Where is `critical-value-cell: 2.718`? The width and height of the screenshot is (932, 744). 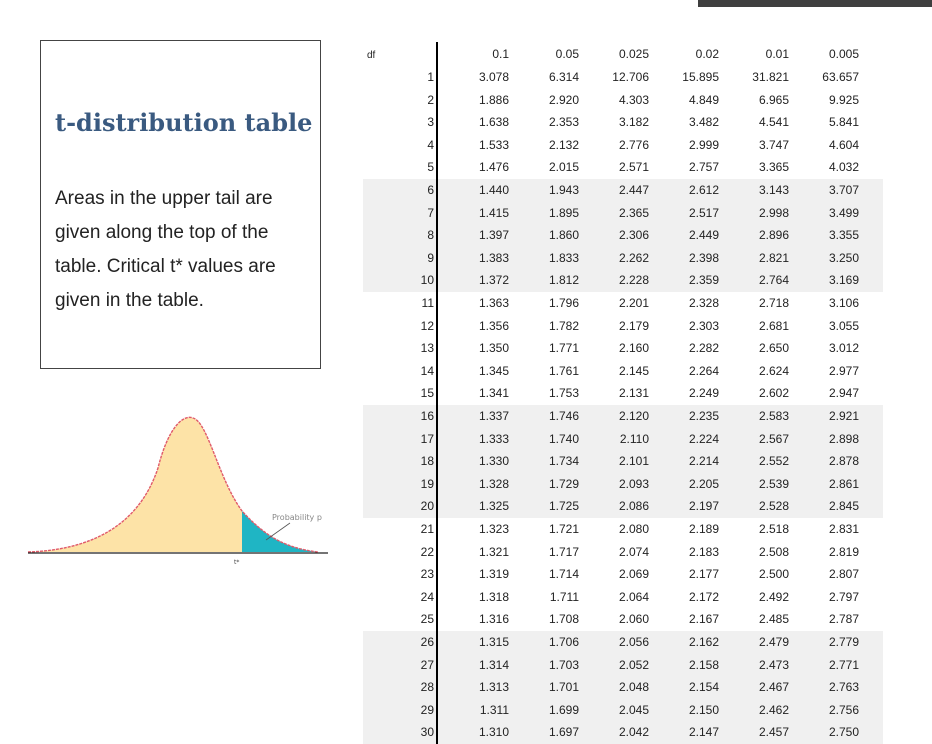 critical-value-cell: 2.718 is located at coordinates (773, 303).